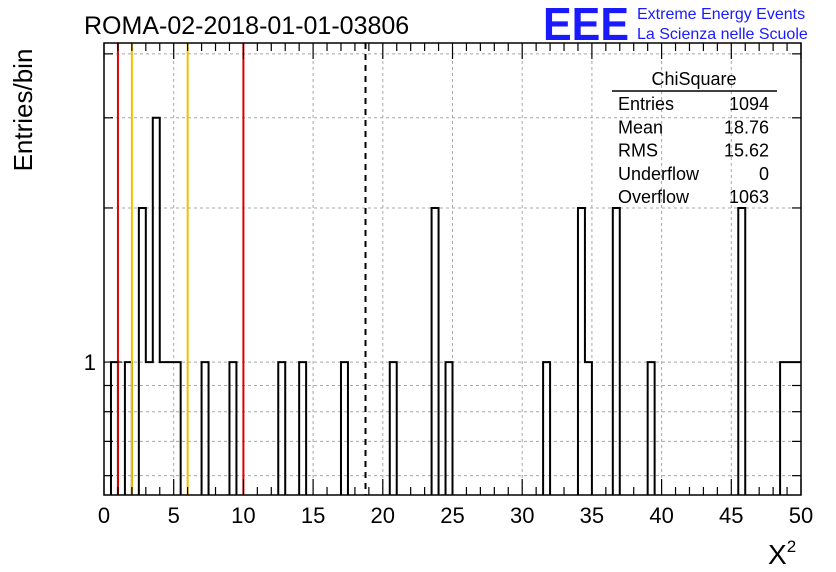 Image resolution: width=836 pixels, height=572 pixels. Describe the element at coordinates (104, 515) in the screenshot. I see `x-tick-label: 0` at that location.